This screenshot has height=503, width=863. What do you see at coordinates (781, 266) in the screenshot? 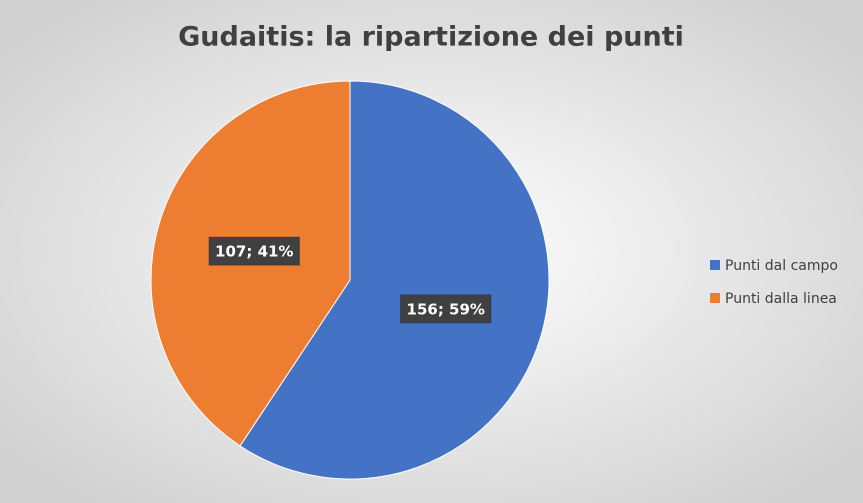
I see `legend-label: Punti dal campo` at bounding box center [781, 266].